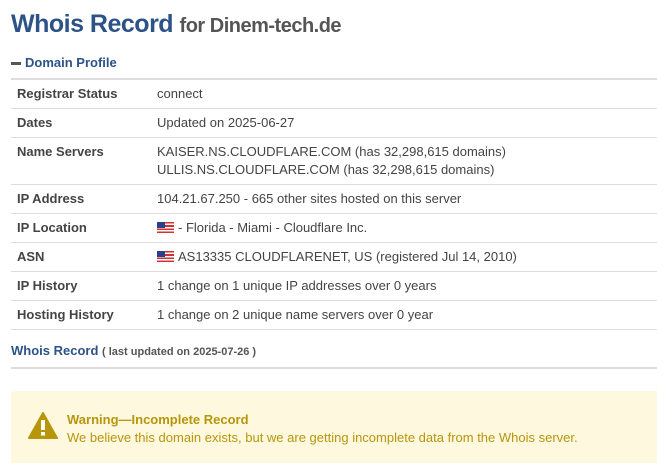  Describe the element at coordinates (334, 368) in the screenshot. I see `divider` at that location.